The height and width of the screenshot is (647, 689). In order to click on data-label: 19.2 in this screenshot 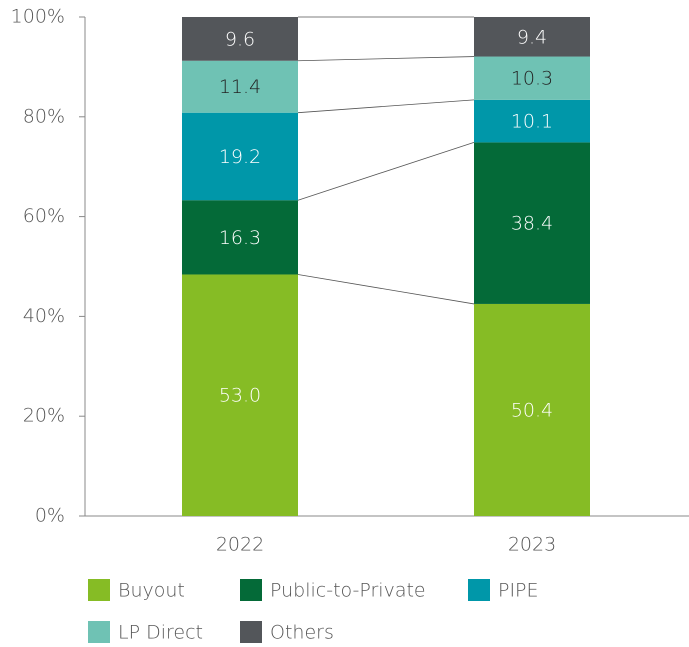, I will do `click(240, 157)`.